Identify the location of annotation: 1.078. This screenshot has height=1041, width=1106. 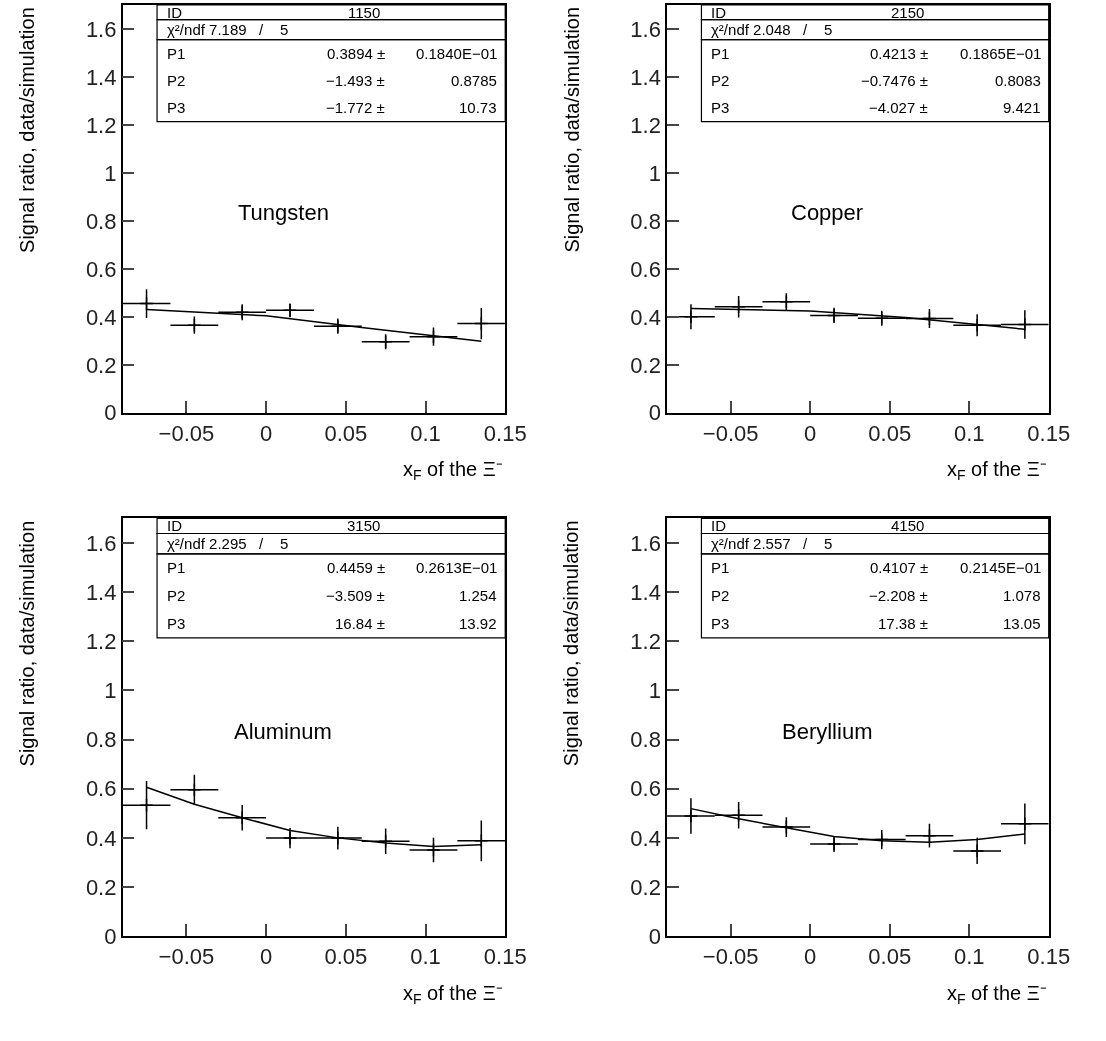
(1022, 595).